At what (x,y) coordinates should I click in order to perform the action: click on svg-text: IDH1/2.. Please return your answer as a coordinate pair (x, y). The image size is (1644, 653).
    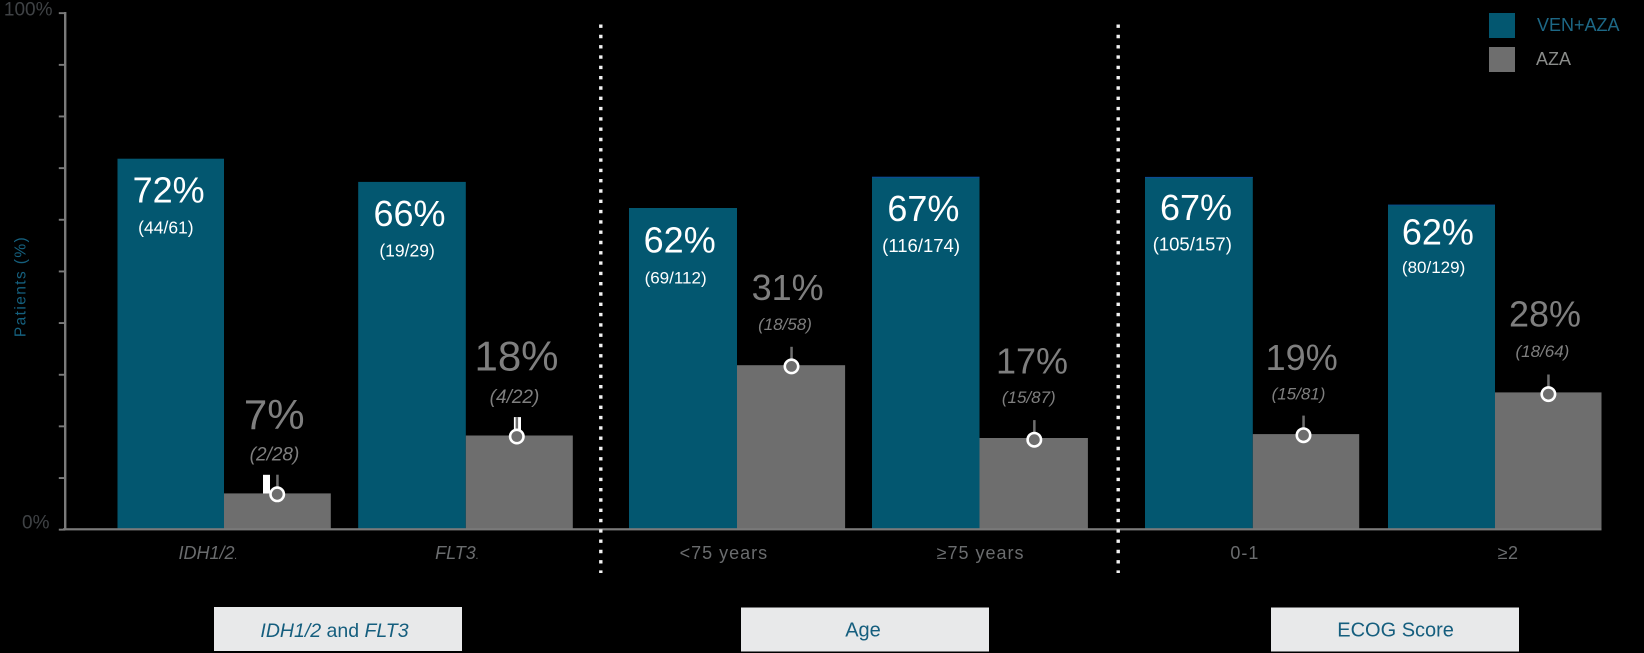
    Looking at the image, I should click on (207, 553).